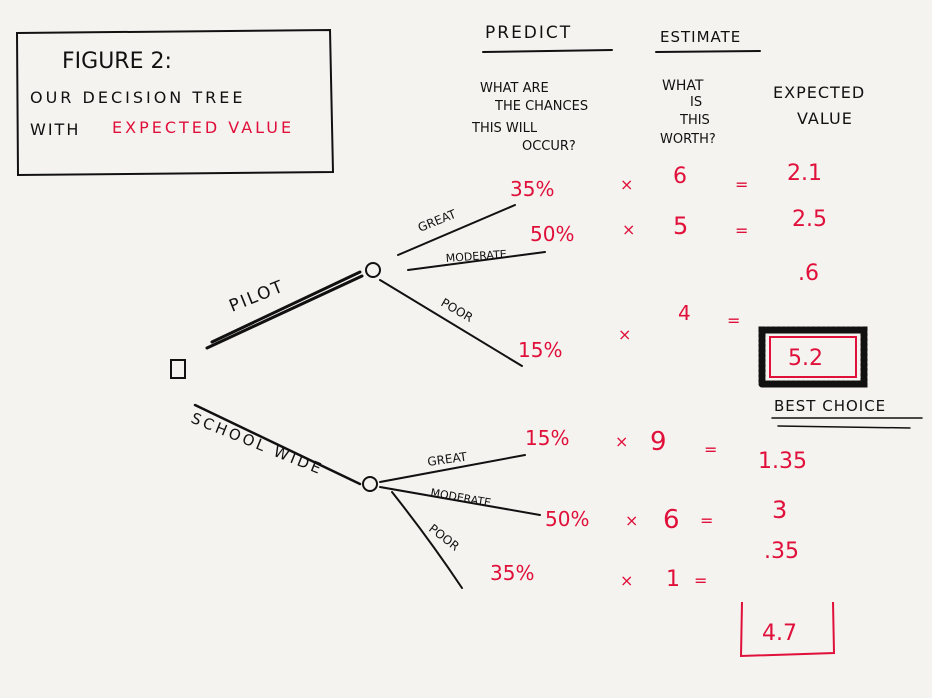 This screenshot has width=932, height=698. What do you see at coordinates (671, 520) in the screenshot?
I see `school-moderate-worth: 6` at bounding box center [671, 520].